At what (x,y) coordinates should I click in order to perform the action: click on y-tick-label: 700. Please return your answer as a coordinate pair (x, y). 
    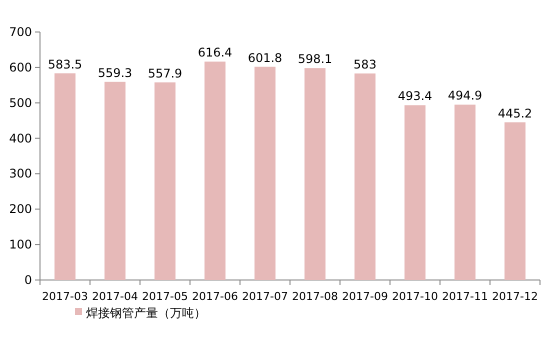
    Looking at the image, I should click on (20, 32).